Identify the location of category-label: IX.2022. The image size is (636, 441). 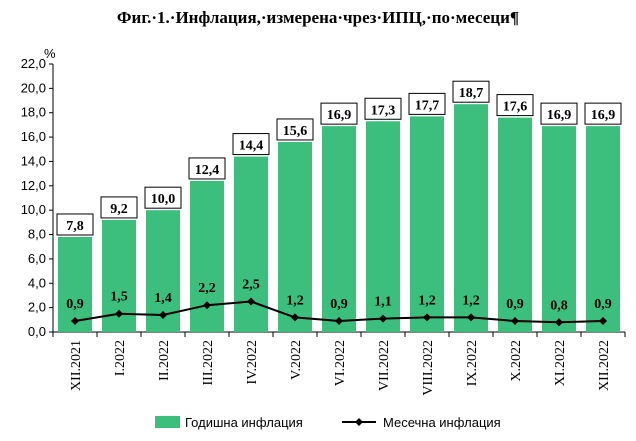
(472, 363).